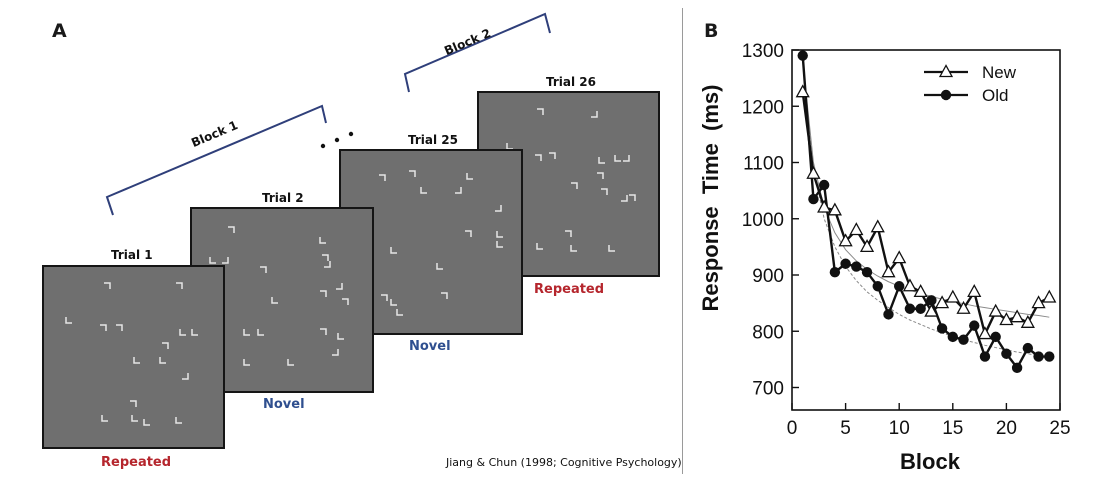 Image resolution: width=1094 pixels, height=482 pixels. Describe the element at coordinates (284, 404) in the screenshot. I see `trial-2-condition: Novel` at that location.